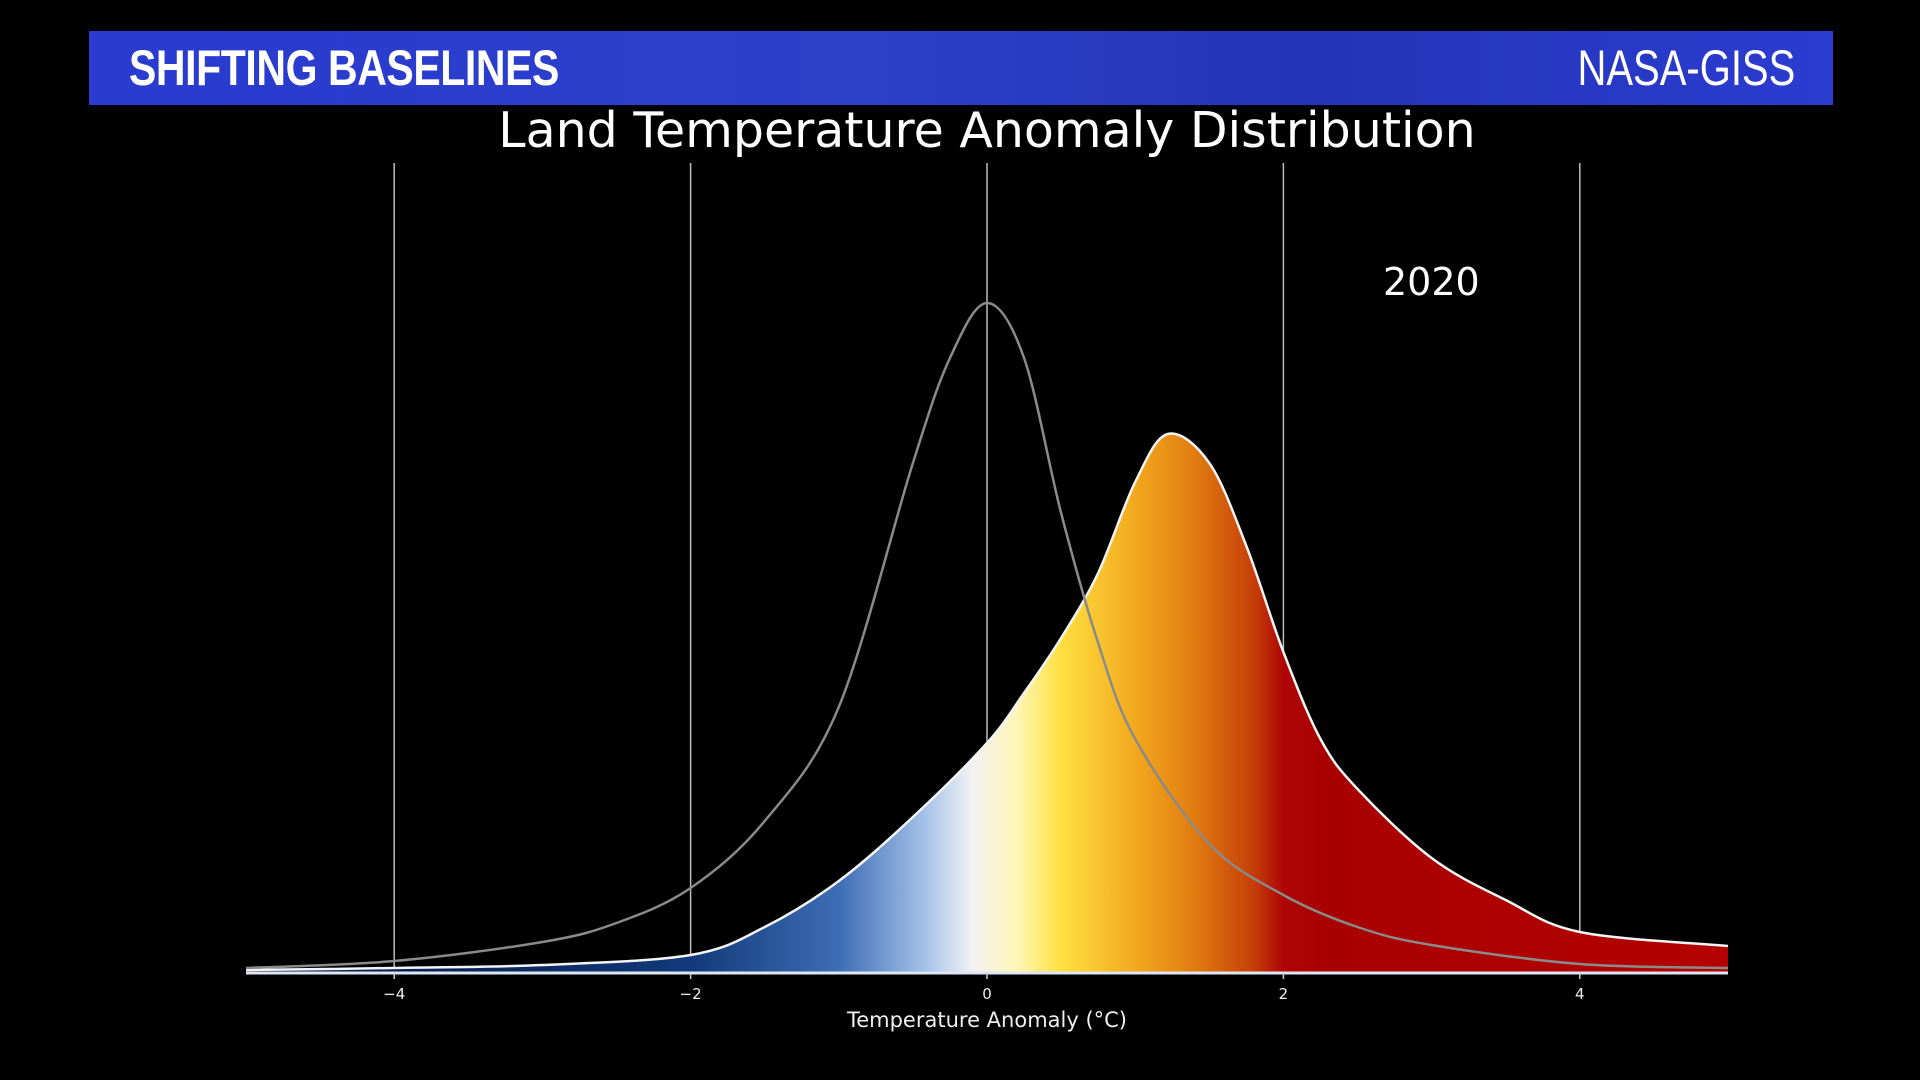 Image resolution: width=1920 pixels, height=1080 pixels. Describe the element at coordinates (1431, 282) in the screenshot. I see `year-label: 2020` at that location.